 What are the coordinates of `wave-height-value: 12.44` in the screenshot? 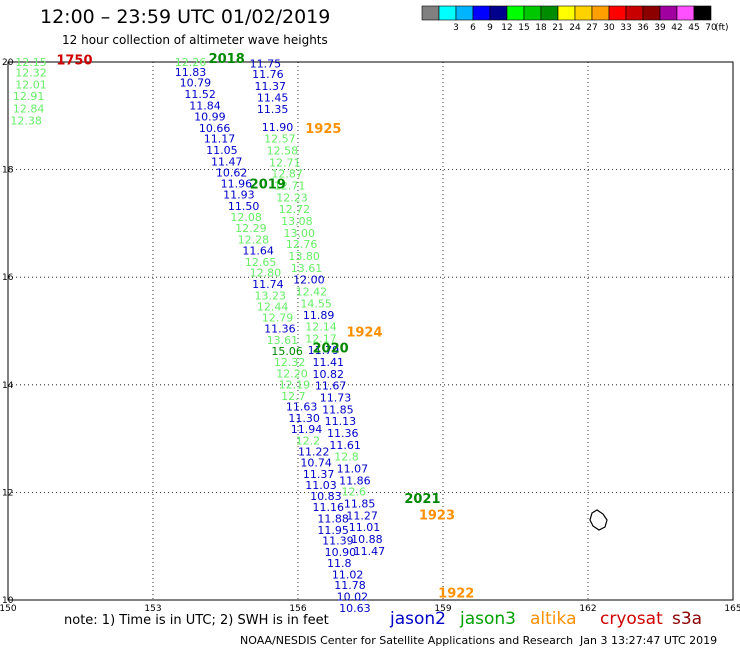 It's located at (273, 307).